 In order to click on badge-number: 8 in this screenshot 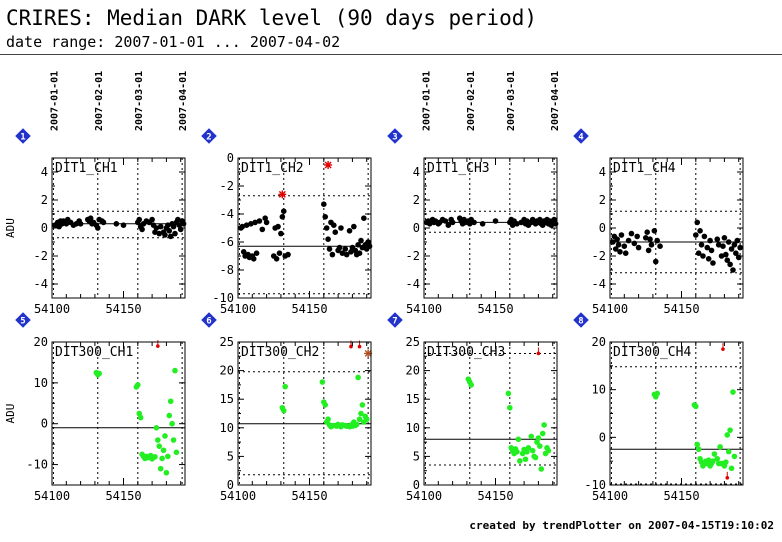, I will do `click(580, 322)`.